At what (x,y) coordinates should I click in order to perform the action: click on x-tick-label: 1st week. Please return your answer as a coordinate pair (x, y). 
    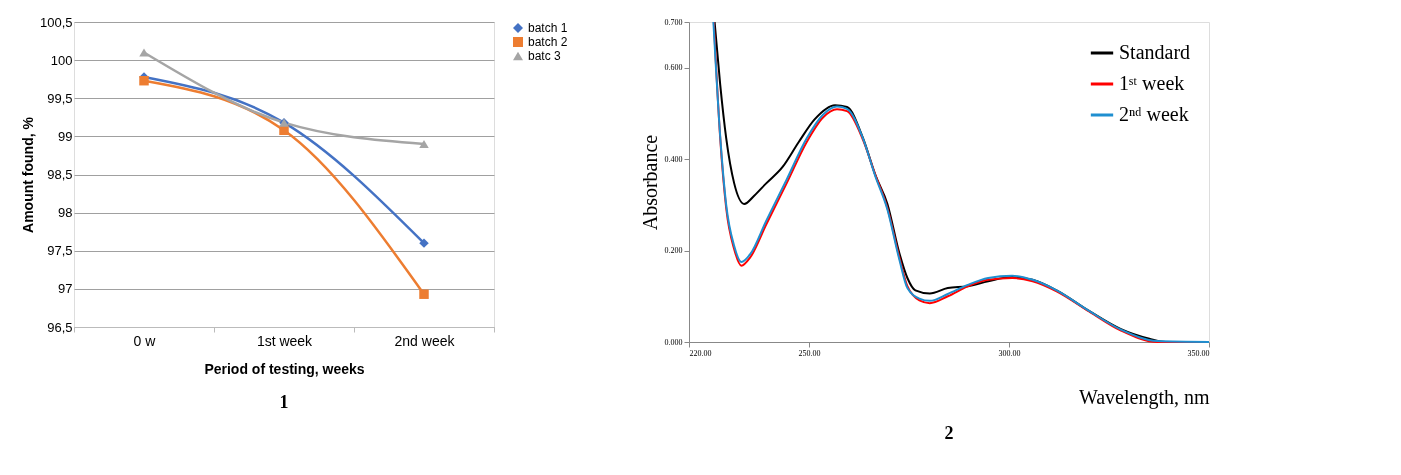
    Looking at the image, I should click on (285, 340).